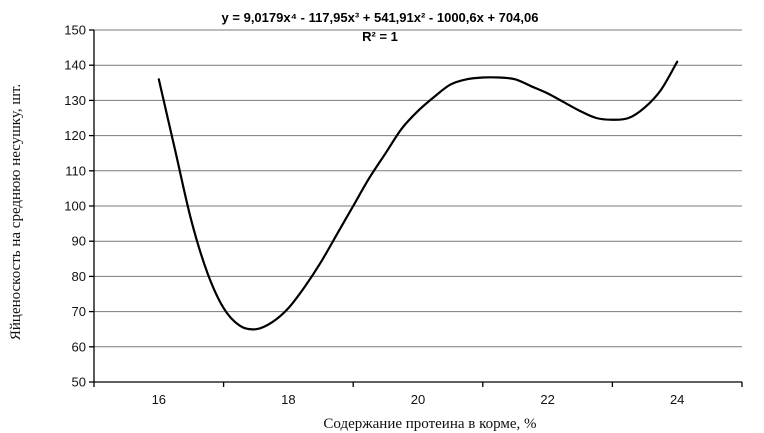 This screenshot has height=433, width=764. What do you see at coordinates (418, 399) in the screenshot?
I see `x-tick-label: 20` at bounding box center [418, 399].